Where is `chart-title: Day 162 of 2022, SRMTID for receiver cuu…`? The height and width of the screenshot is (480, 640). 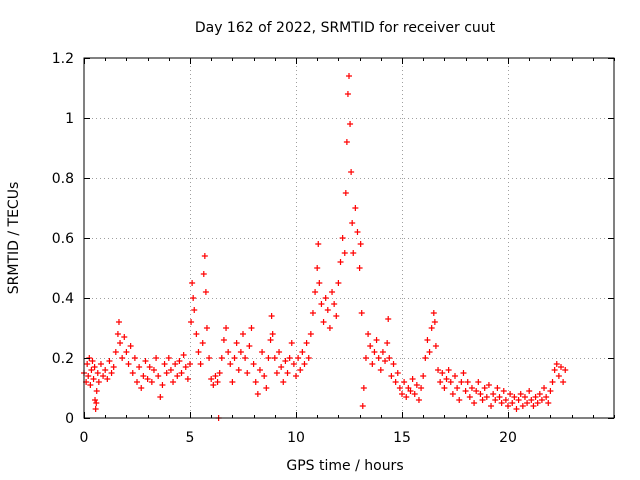 chart-title: Day 162 of 2022, SRMTID for receiver cuu… is located at coordinates (345, 28).